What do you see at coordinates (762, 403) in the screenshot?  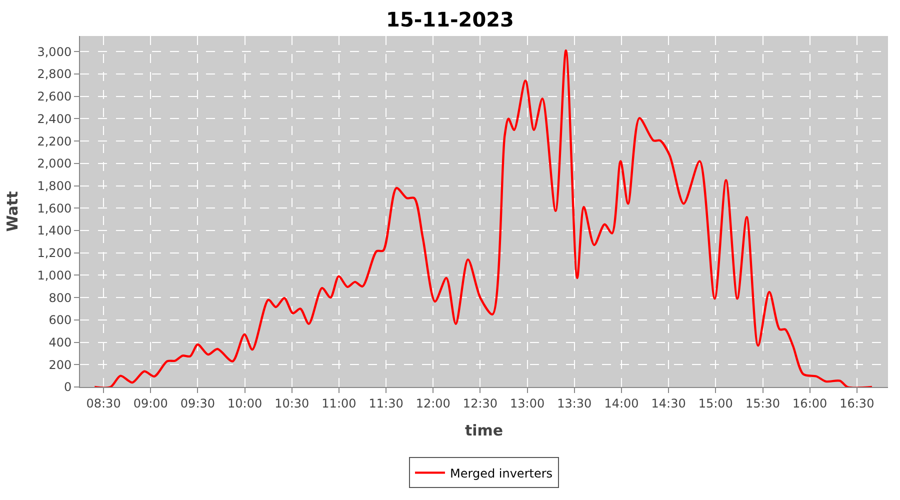 I see `x-tick-label: 15:30` at bounding box center [762, 403].